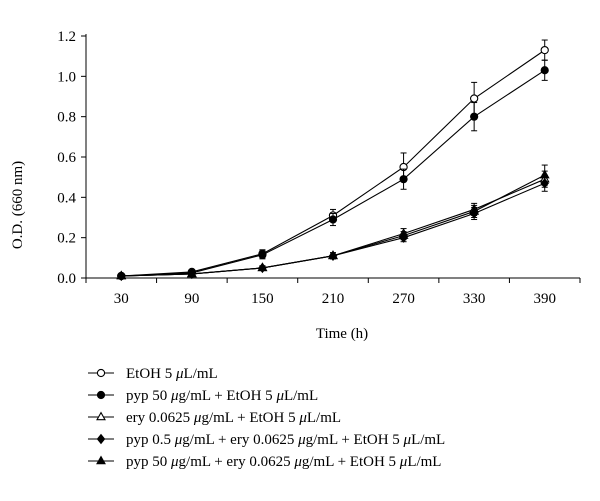 This screenshot has height=501, width=600. Describe the element at coordinates (66, 239) in the screenshot. I see `y-tick-label: 0.2` at that location.